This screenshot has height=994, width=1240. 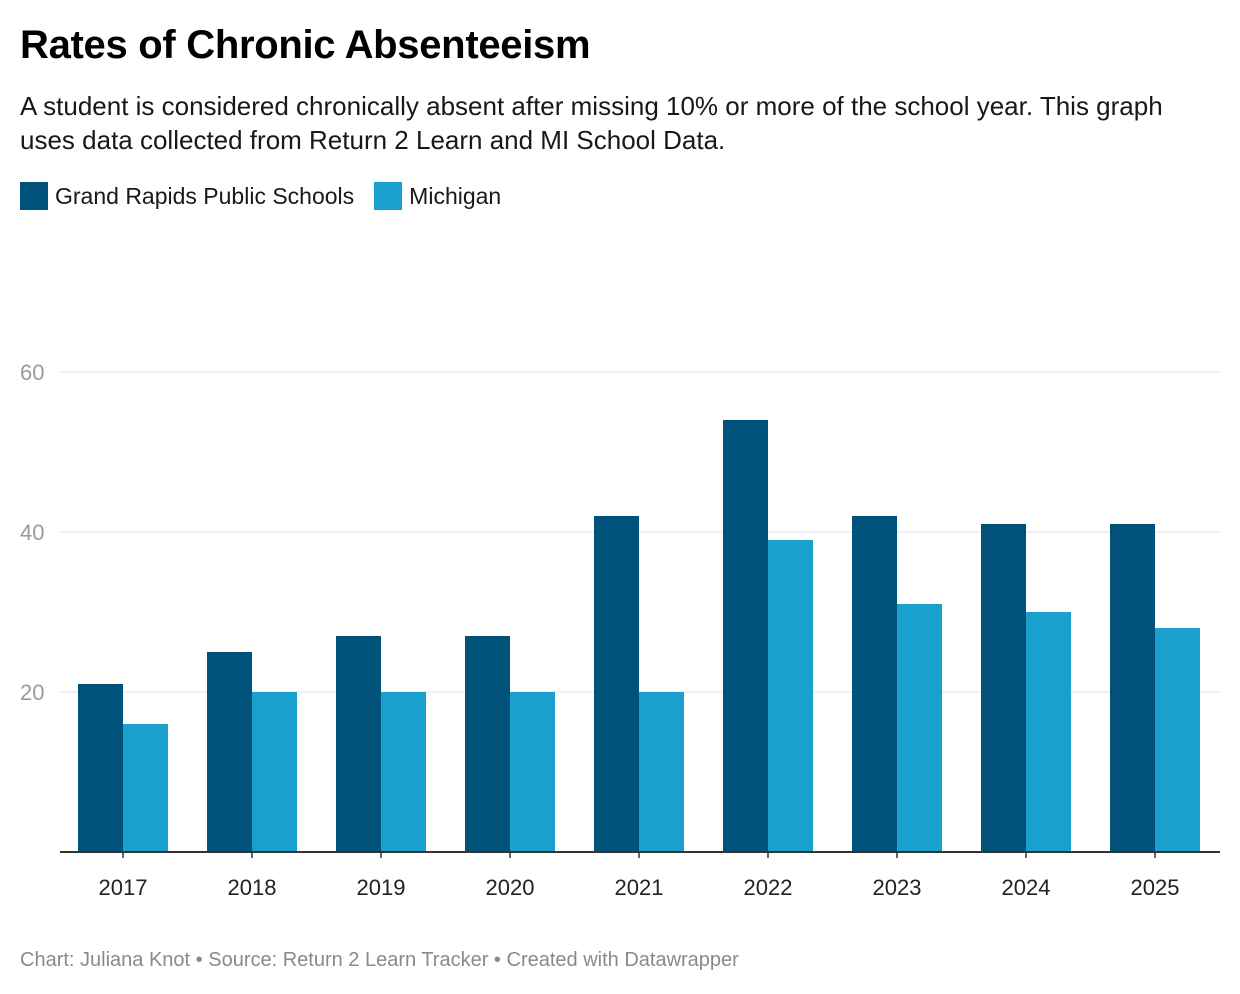 What do you see at coordinates (1155, 887) in the screenshot?
I see `x-tick-label: 2025` at bounding box center [1155, 887].